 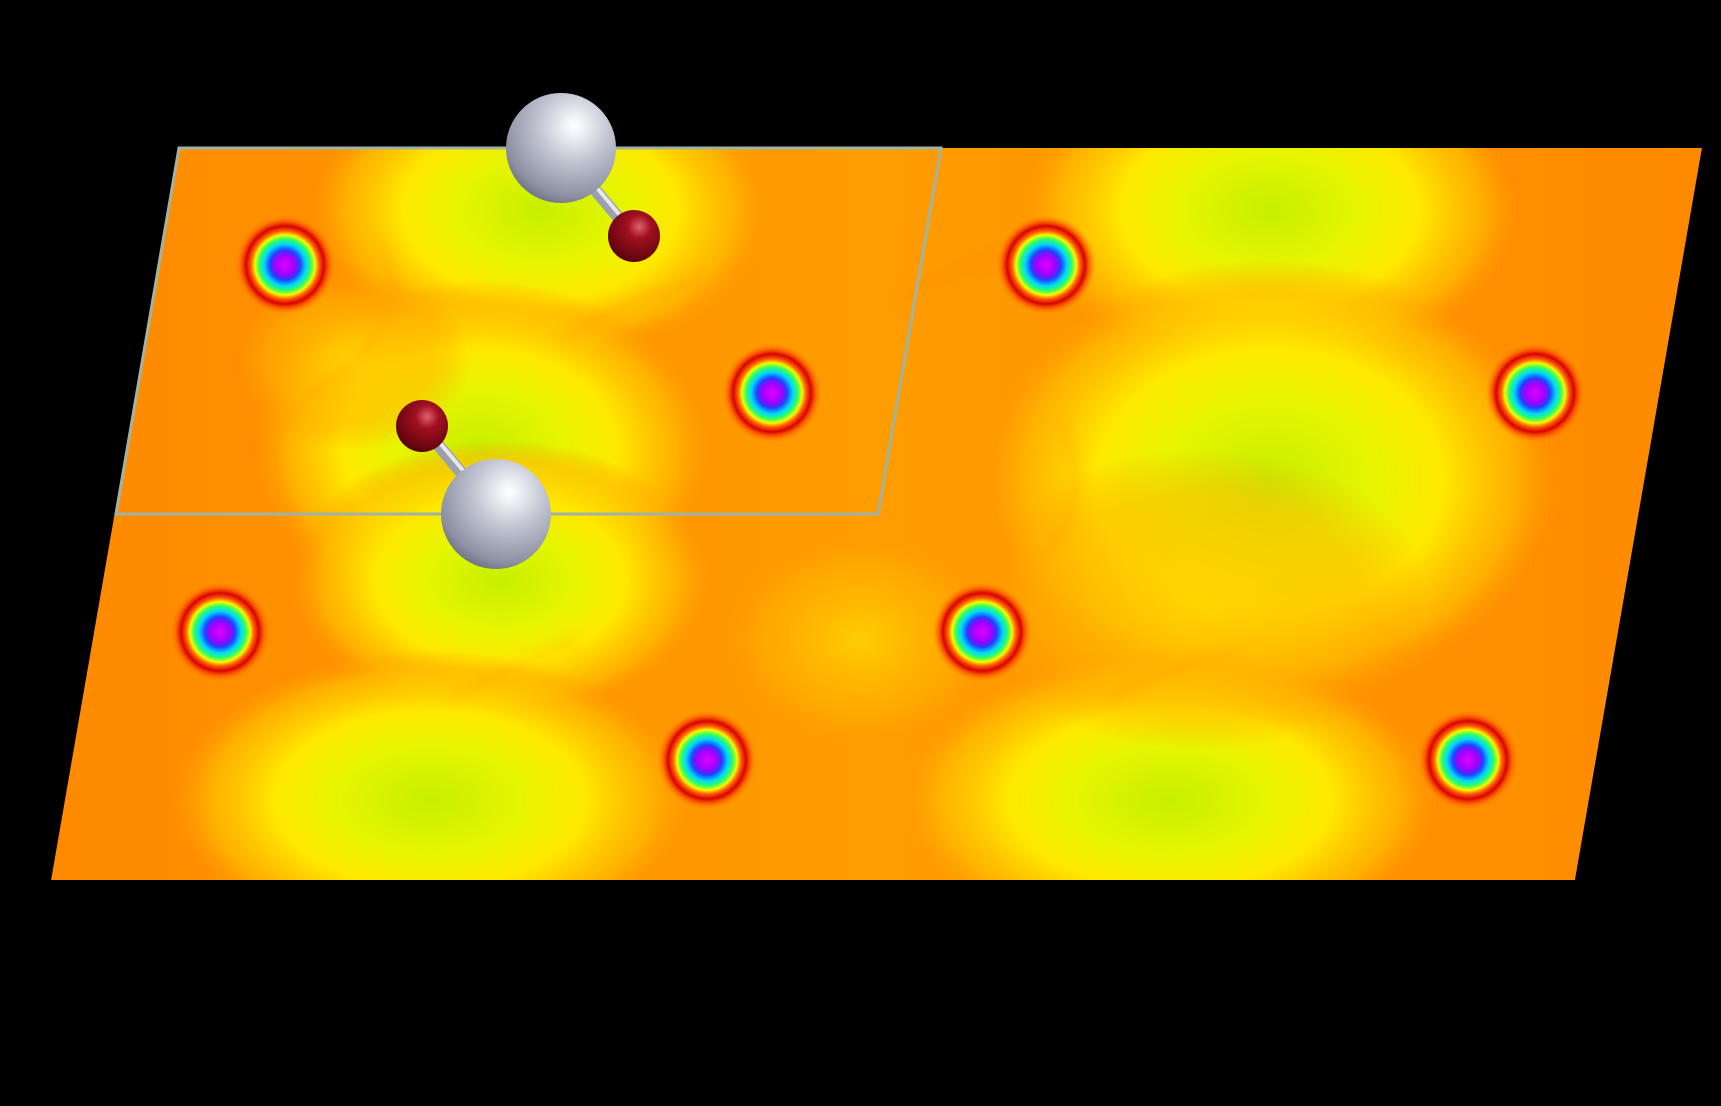 I want to click on molecule-bottom, so click(x=473, y=484).